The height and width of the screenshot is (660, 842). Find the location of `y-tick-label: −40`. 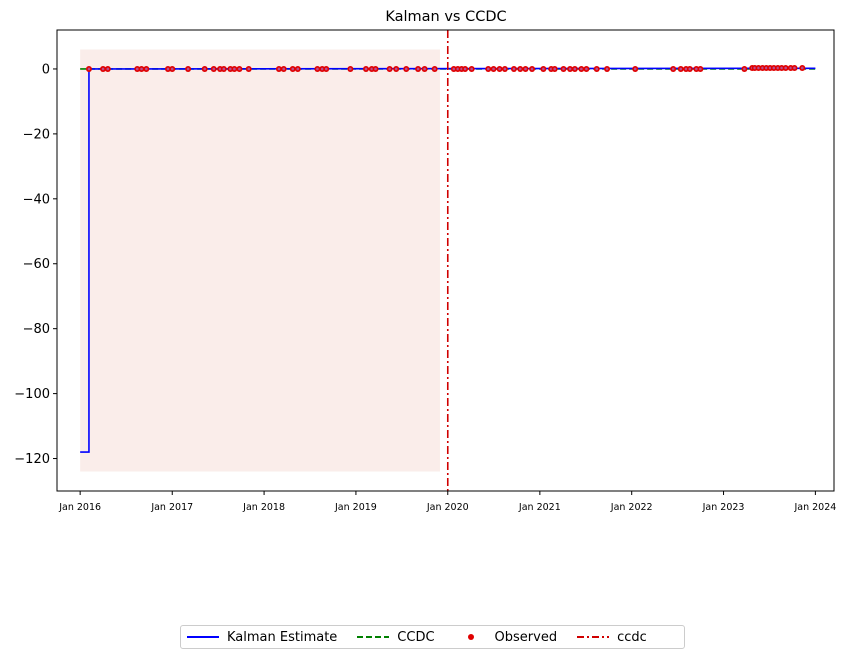

y-tick-label: −40 is located at coordinates (36, 199).